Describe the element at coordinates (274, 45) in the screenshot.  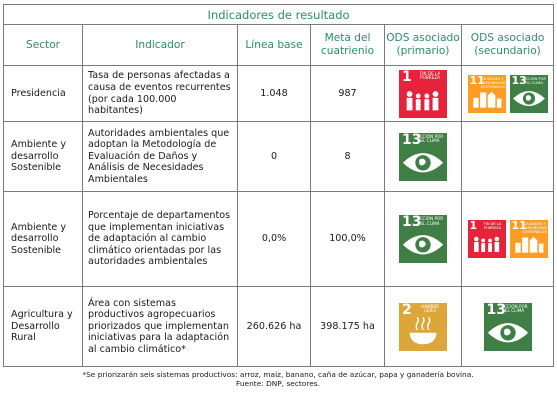
I see `header-linea-base: Línea base` at that location.